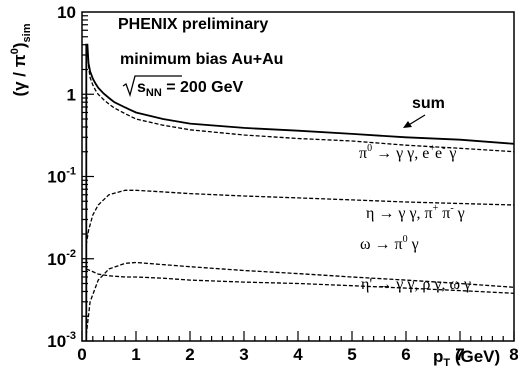 Image resolution: width=518 pixels, height=371 pixels. What do you see at coordinates (405, 354) in the screenshot?
I see `x-tick-label: 6` at bounding box center [405, 354].